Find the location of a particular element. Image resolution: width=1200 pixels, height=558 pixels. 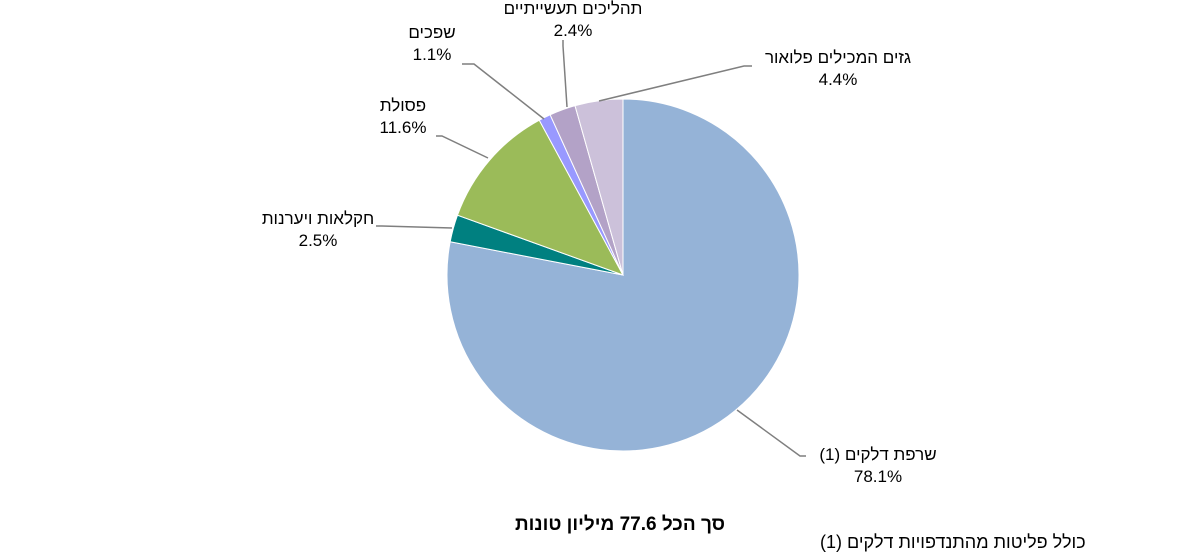

slice-value-label: 4.4% is located at coordinates (838, 79).